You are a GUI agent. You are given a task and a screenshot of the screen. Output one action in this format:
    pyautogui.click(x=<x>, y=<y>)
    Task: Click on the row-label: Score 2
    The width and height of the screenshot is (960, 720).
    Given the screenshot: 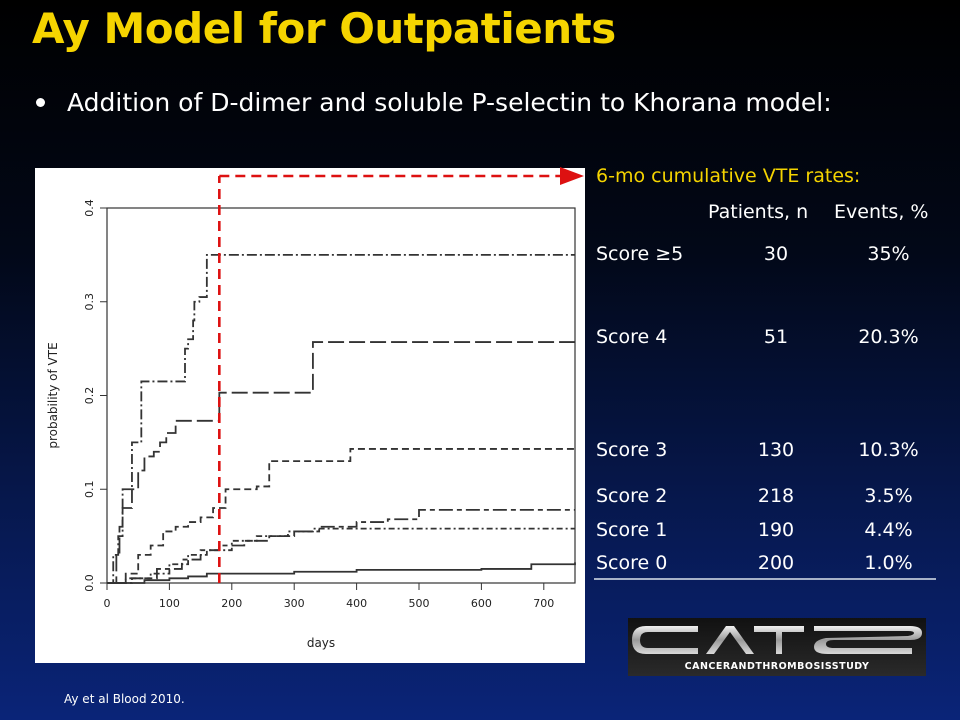 What is the action you would take?
    pyautogui.click(x=632, y=496)
    